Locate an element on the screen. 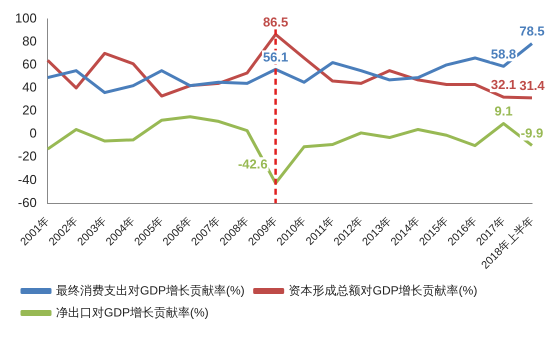  y-tick-label: 40 is located at coordinates (29, 87).